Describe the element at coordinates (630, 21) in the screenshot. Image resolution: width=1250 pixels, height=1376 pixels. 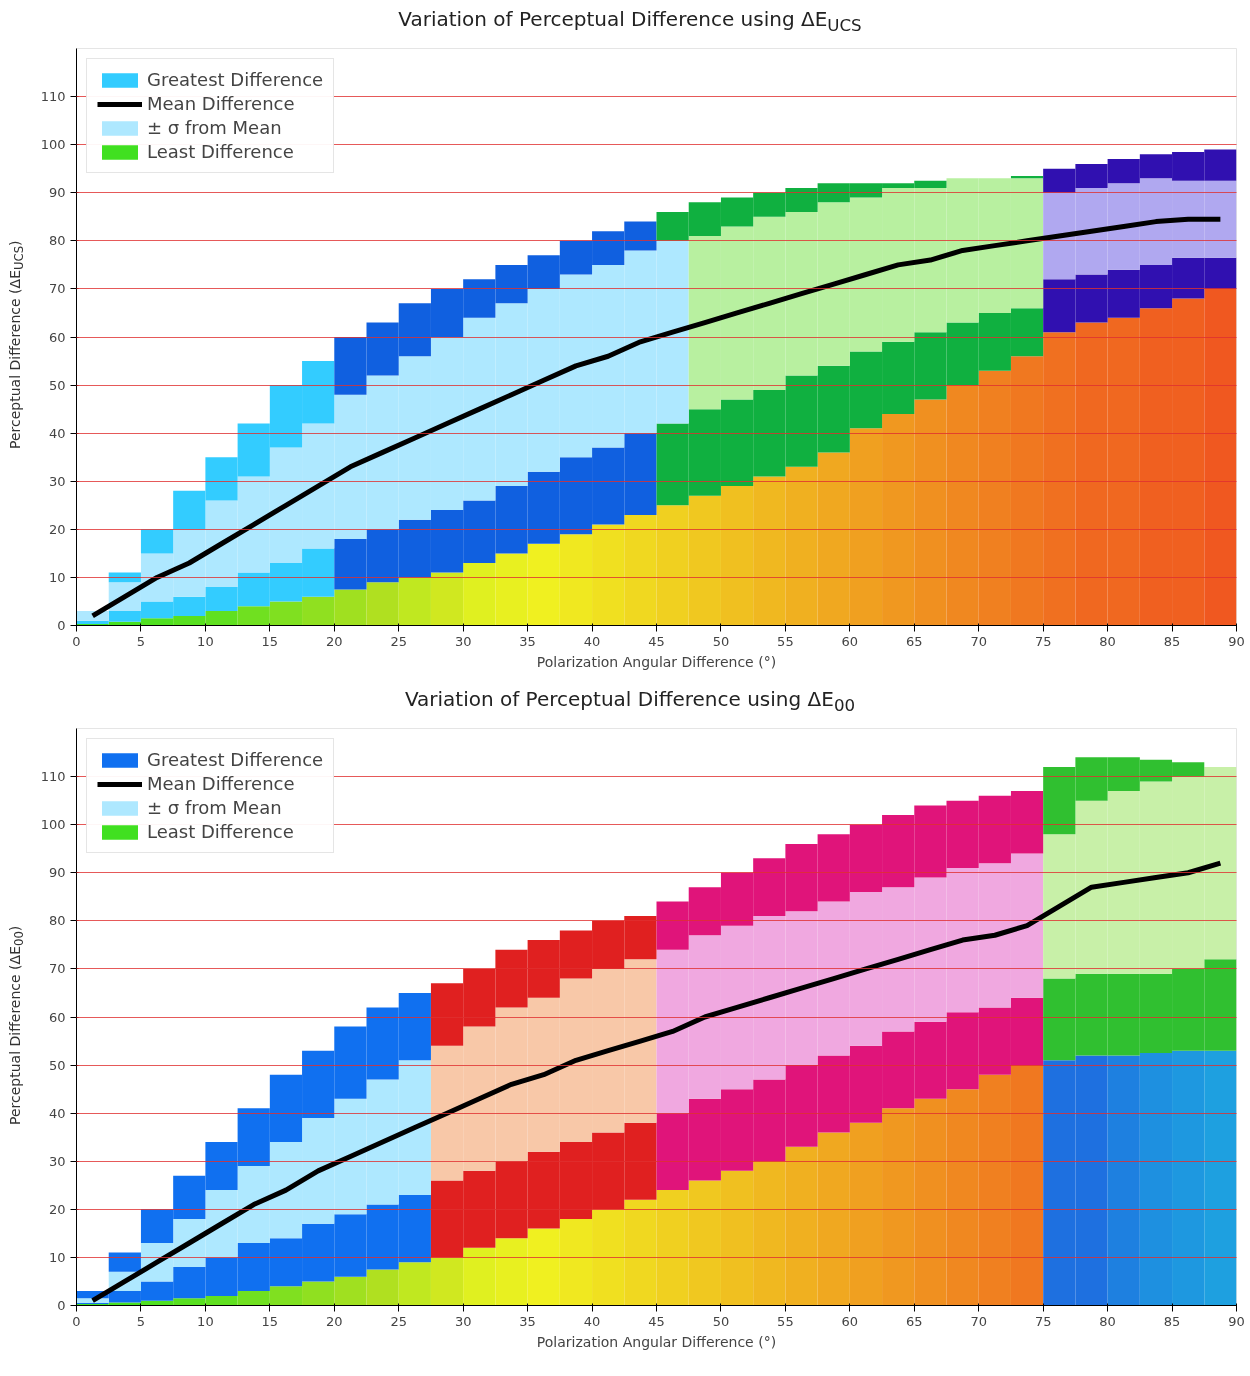
I see `chart-title: Variation of Perceptual Difference using ΔE$_{UCS}$` at that location.